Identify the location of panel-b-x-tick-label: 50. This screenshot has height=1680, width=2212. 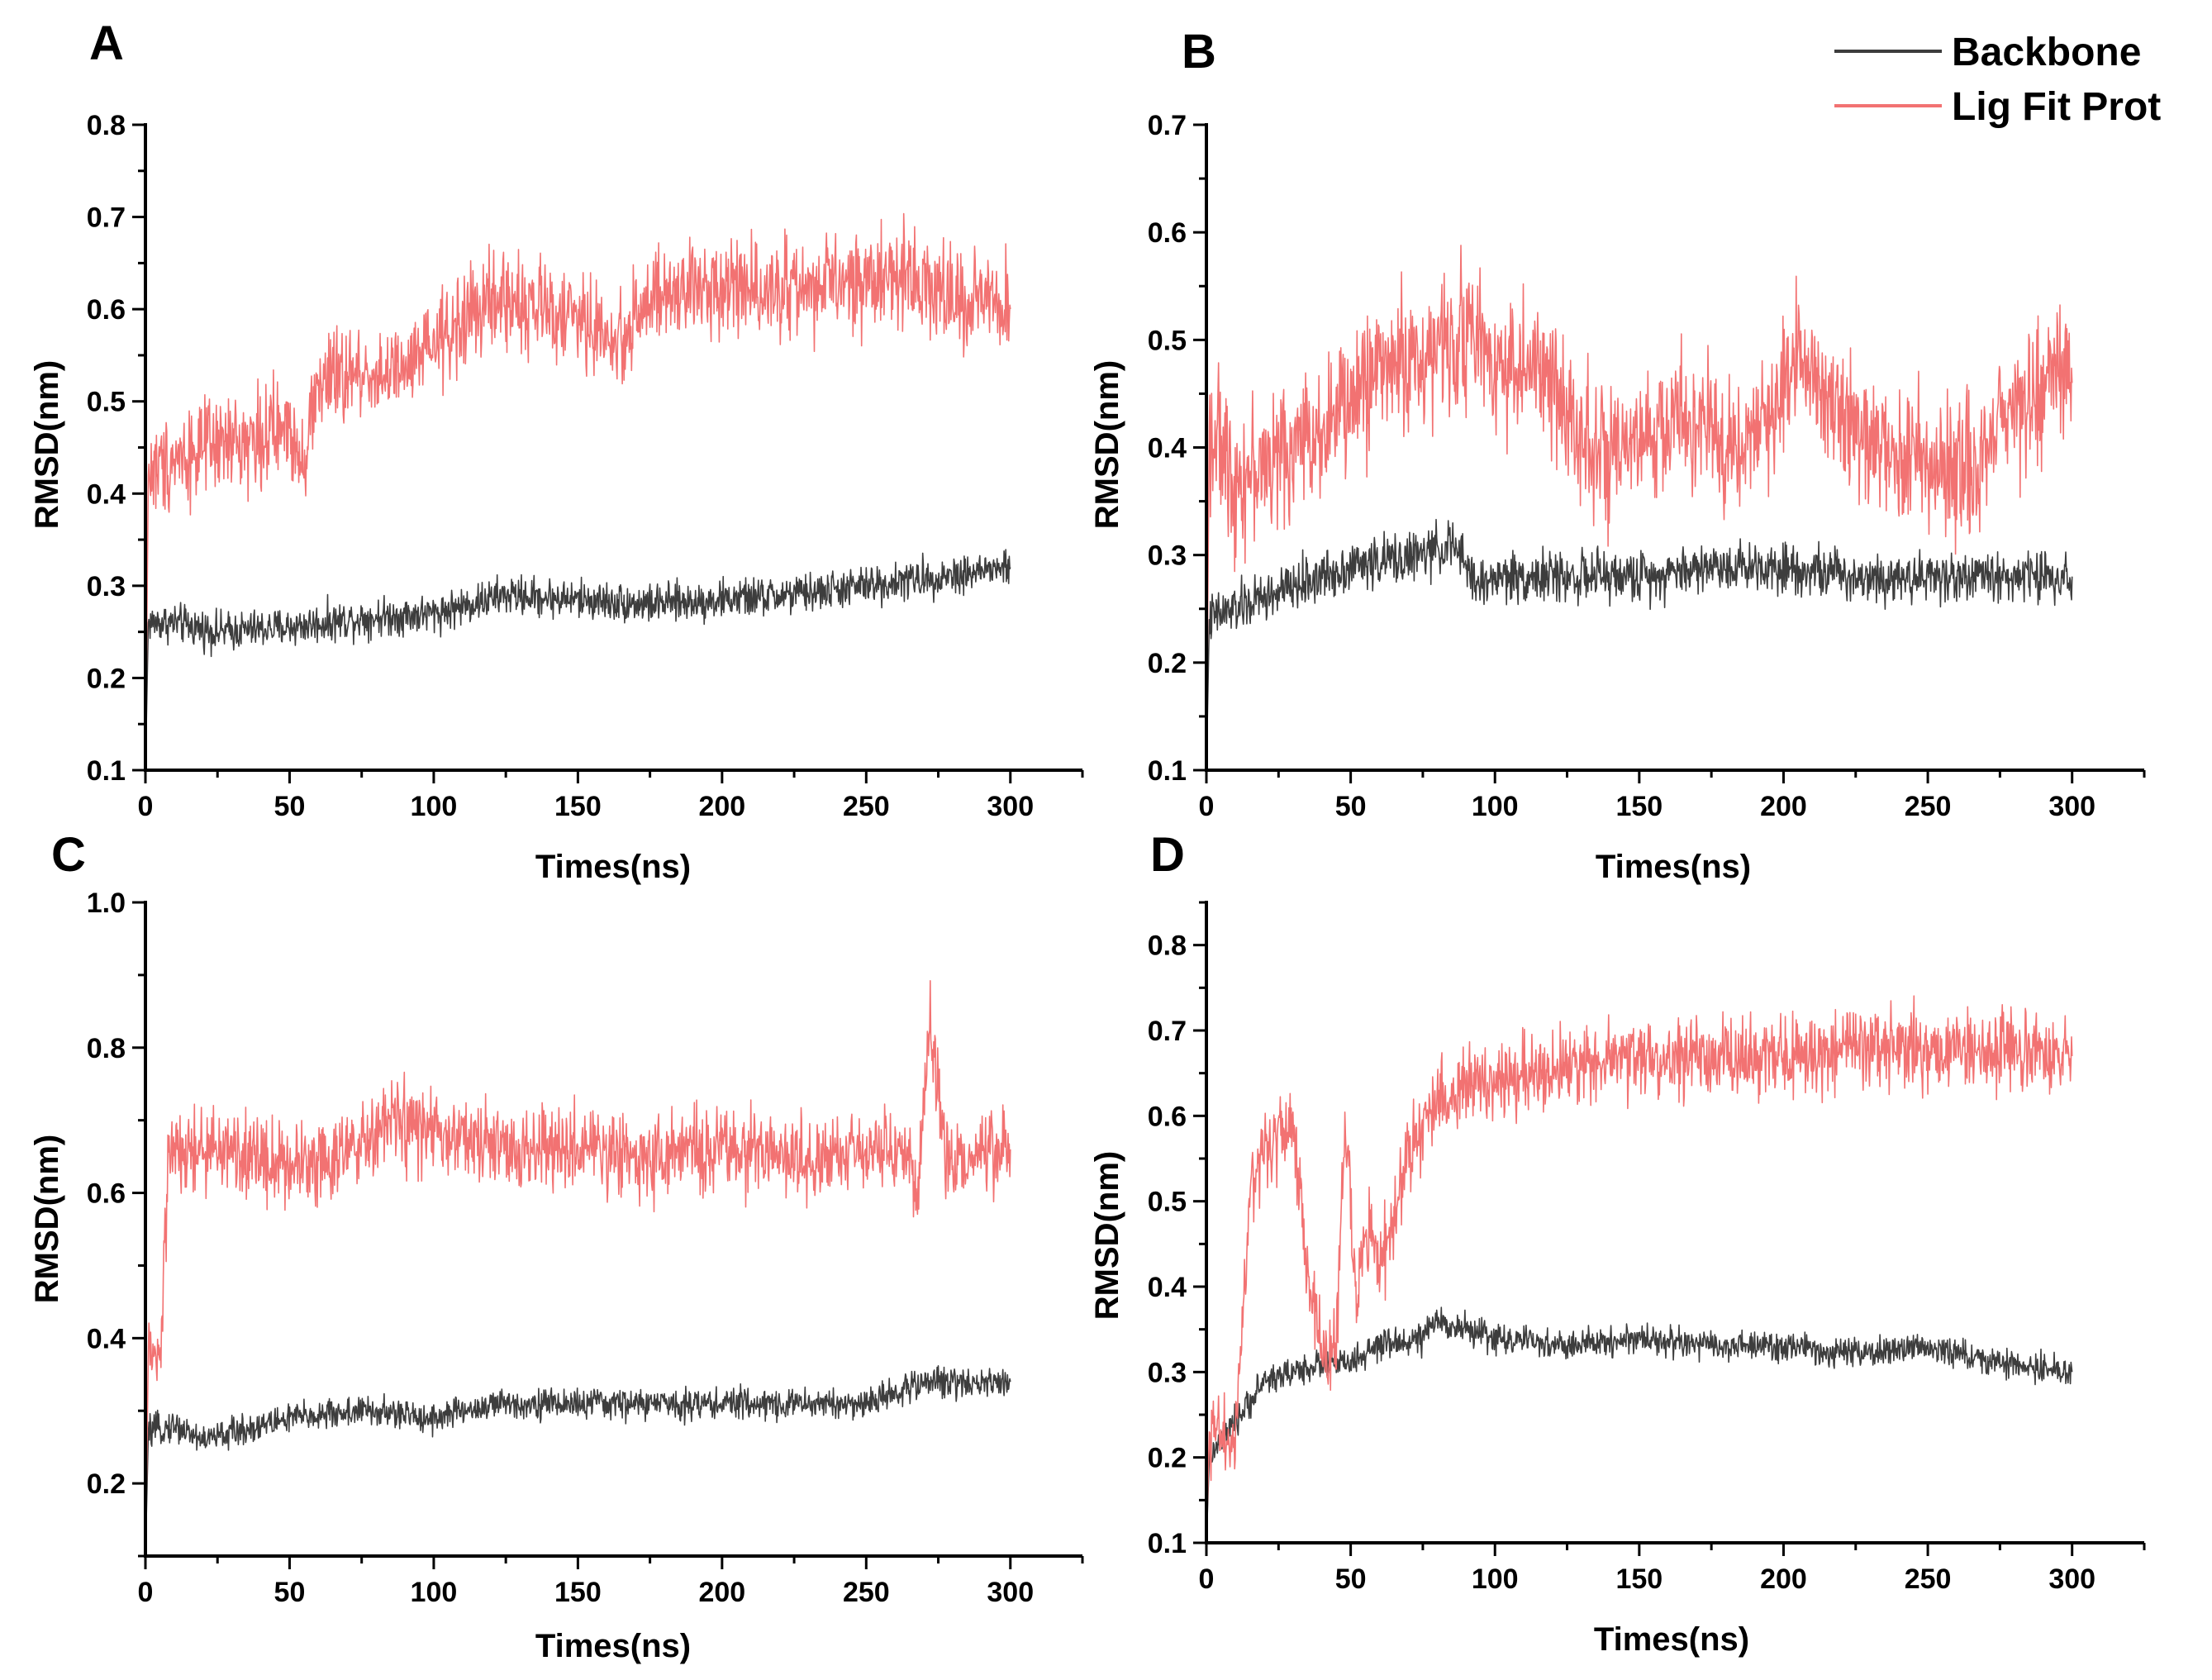
(1351, 806).